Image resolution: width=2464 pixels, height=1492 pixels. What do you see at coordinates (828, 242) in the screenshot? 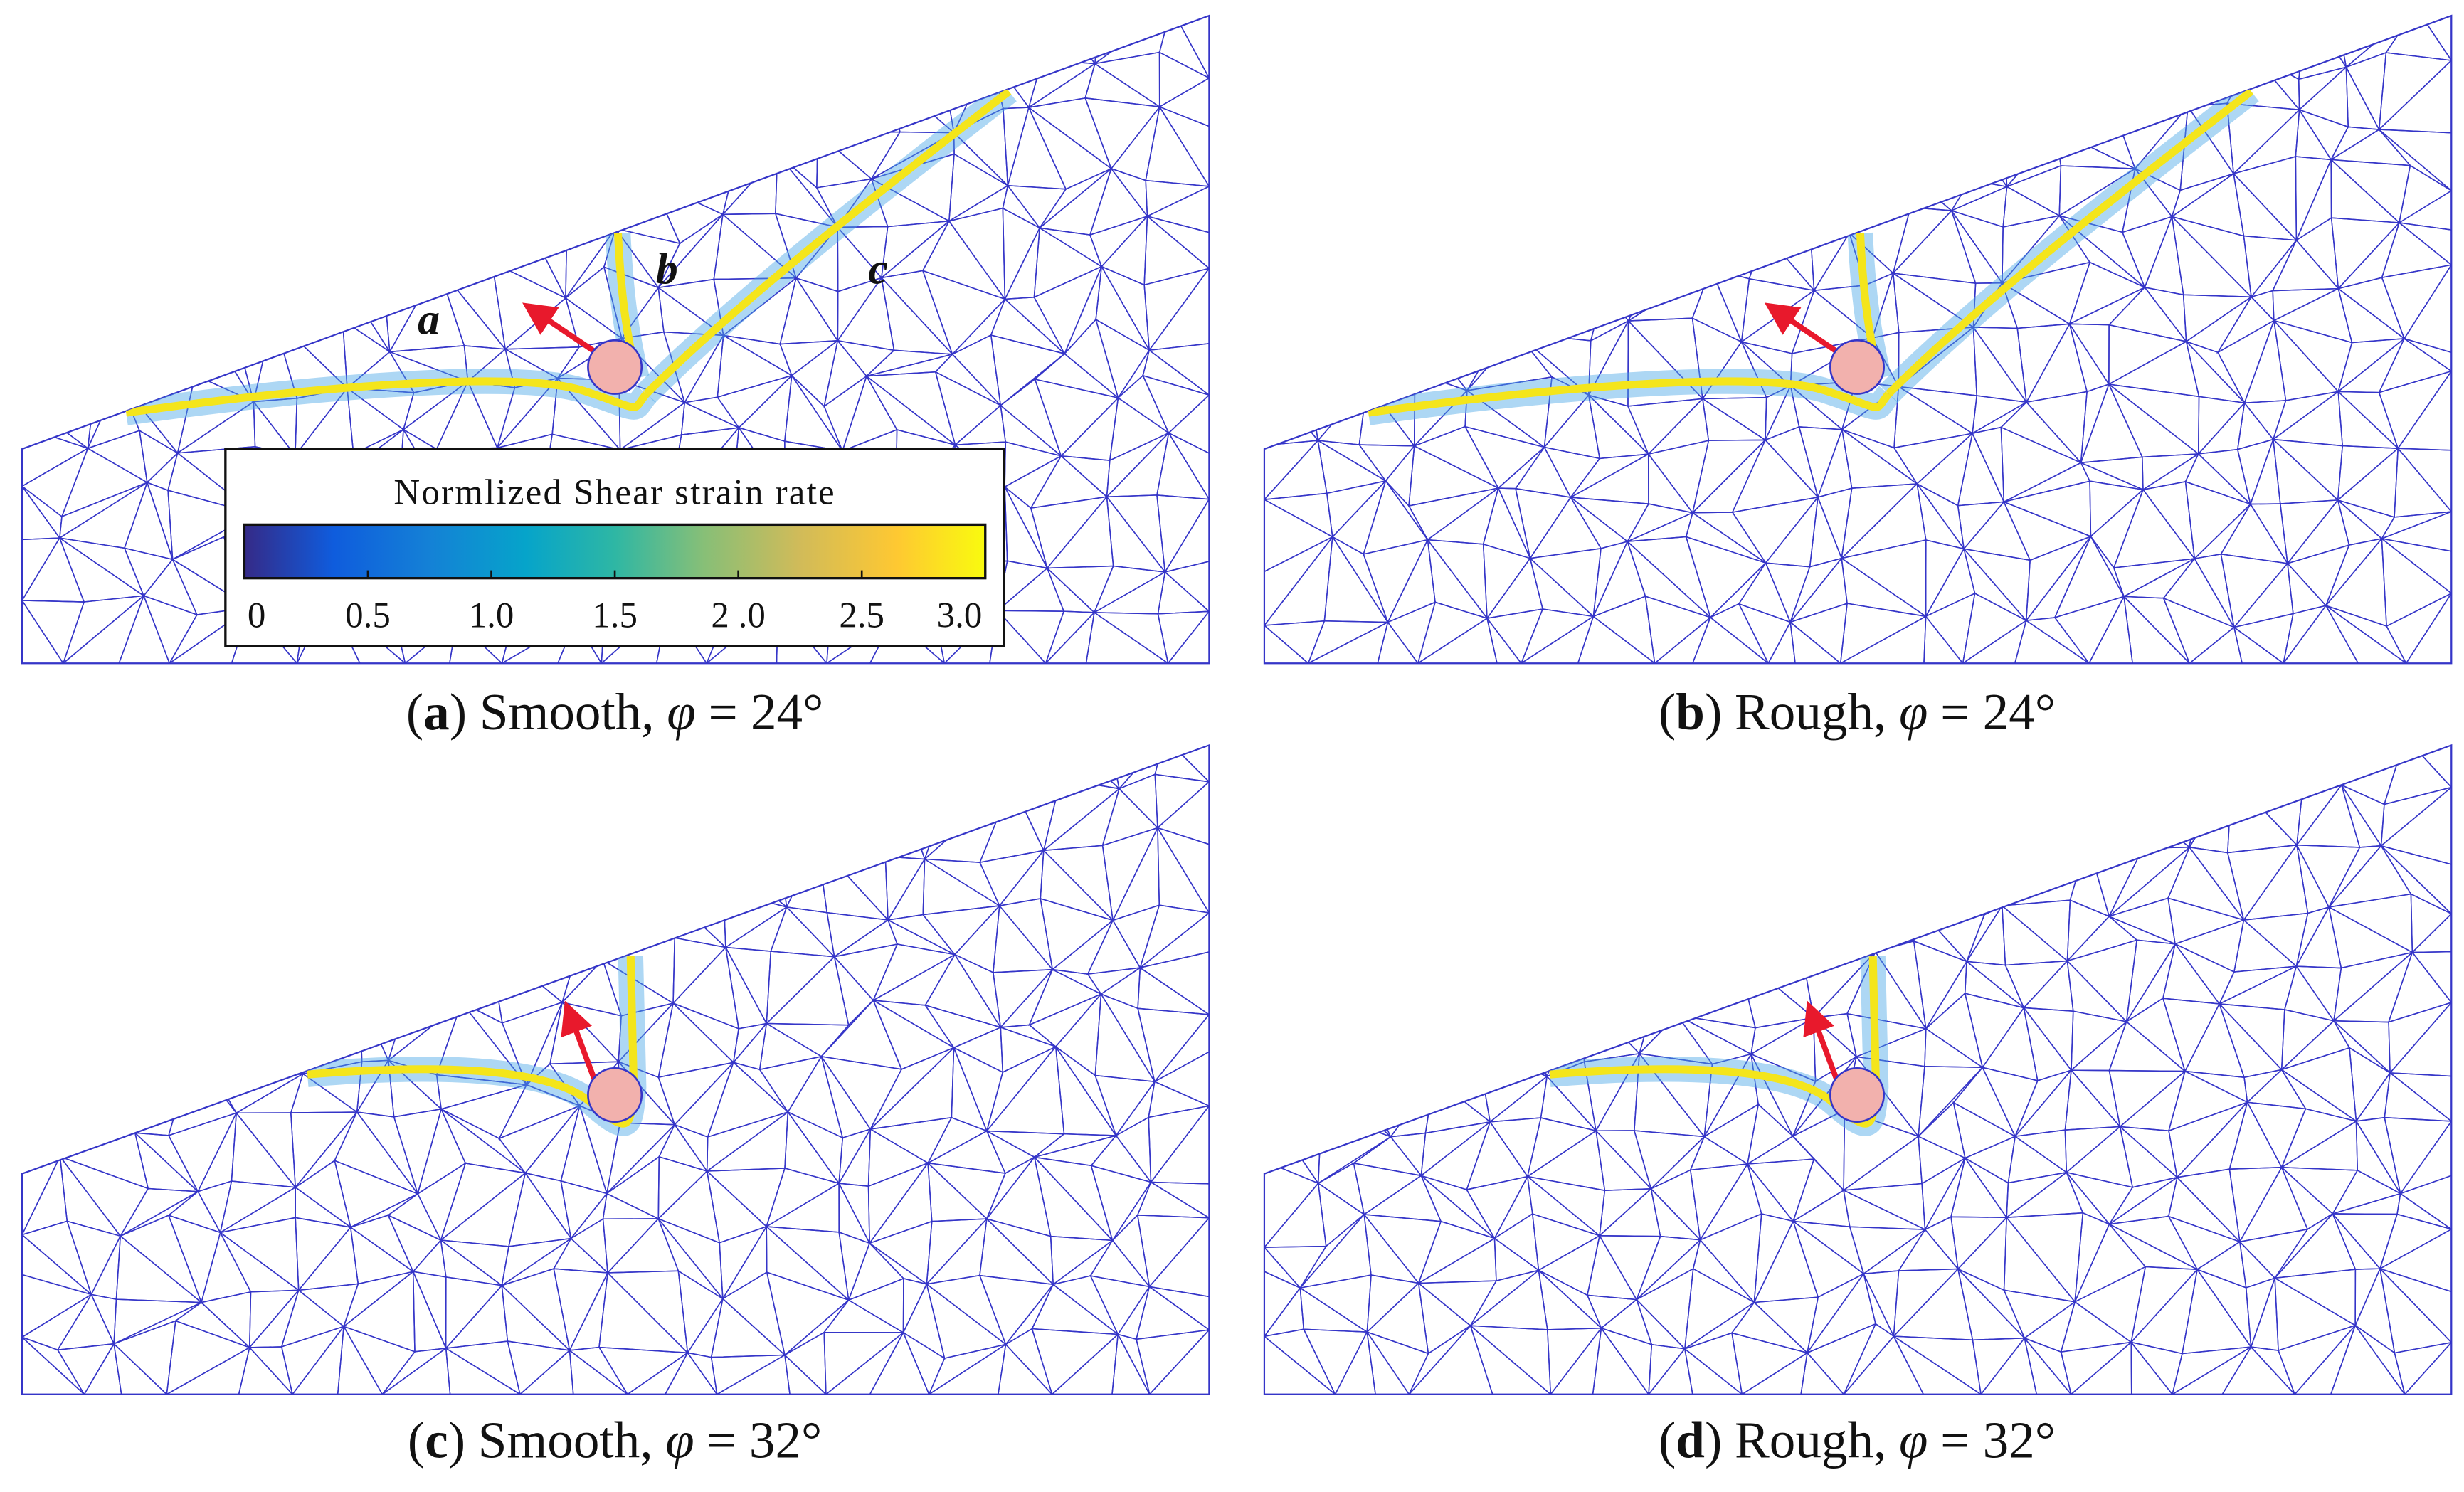
I see `shear-band-core` at bounding box center [828, 242].